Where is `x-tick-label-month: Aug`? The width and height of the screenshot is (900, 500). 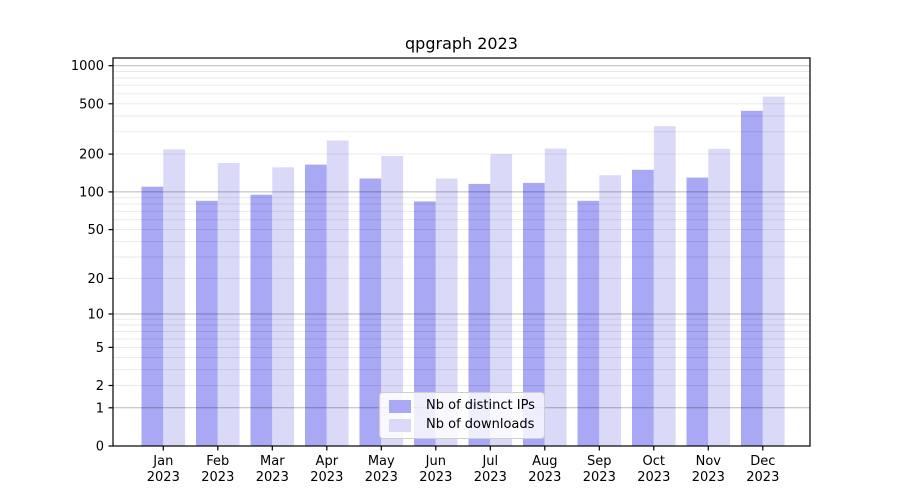 x-tick-label-month: Aug is located at coordinates (544, 461).